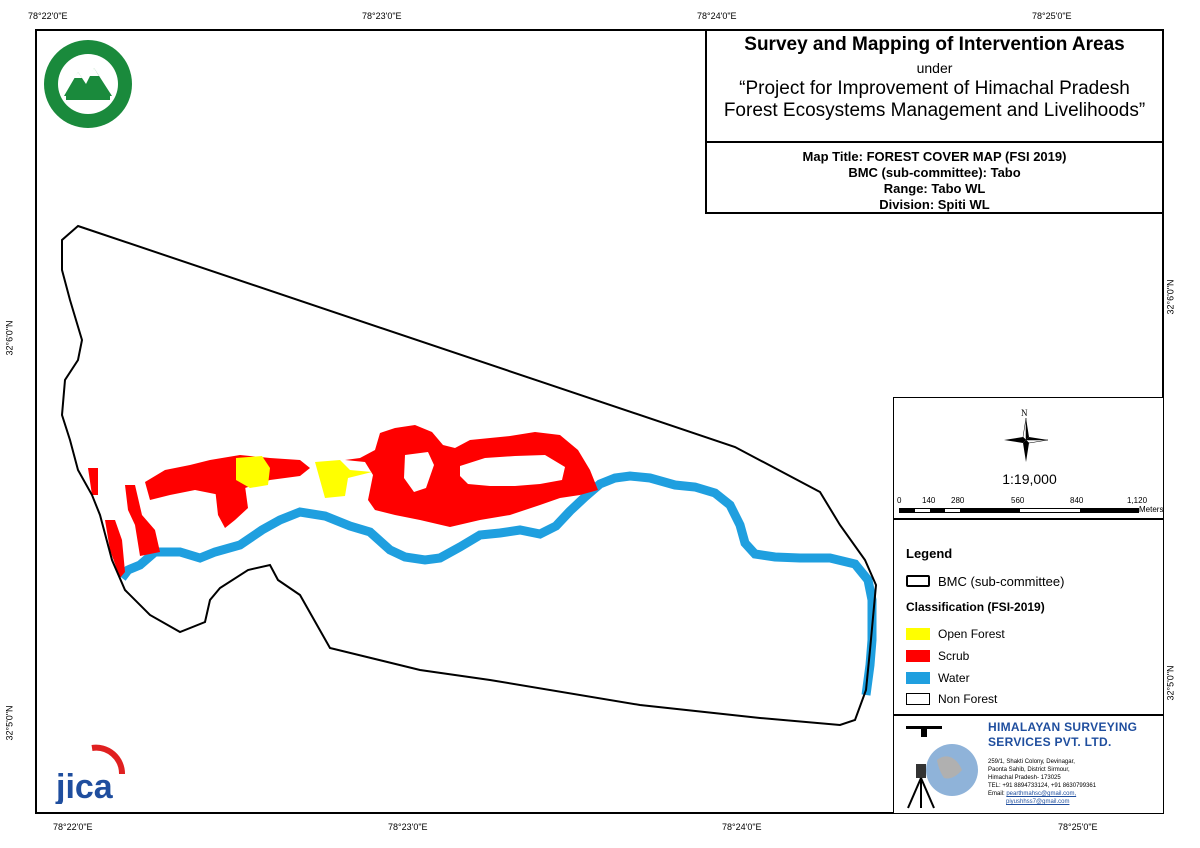  Describe the element at coordinates (934, 188) in the screenshot. I see `range-name: Range: Tabo WL` at that location.